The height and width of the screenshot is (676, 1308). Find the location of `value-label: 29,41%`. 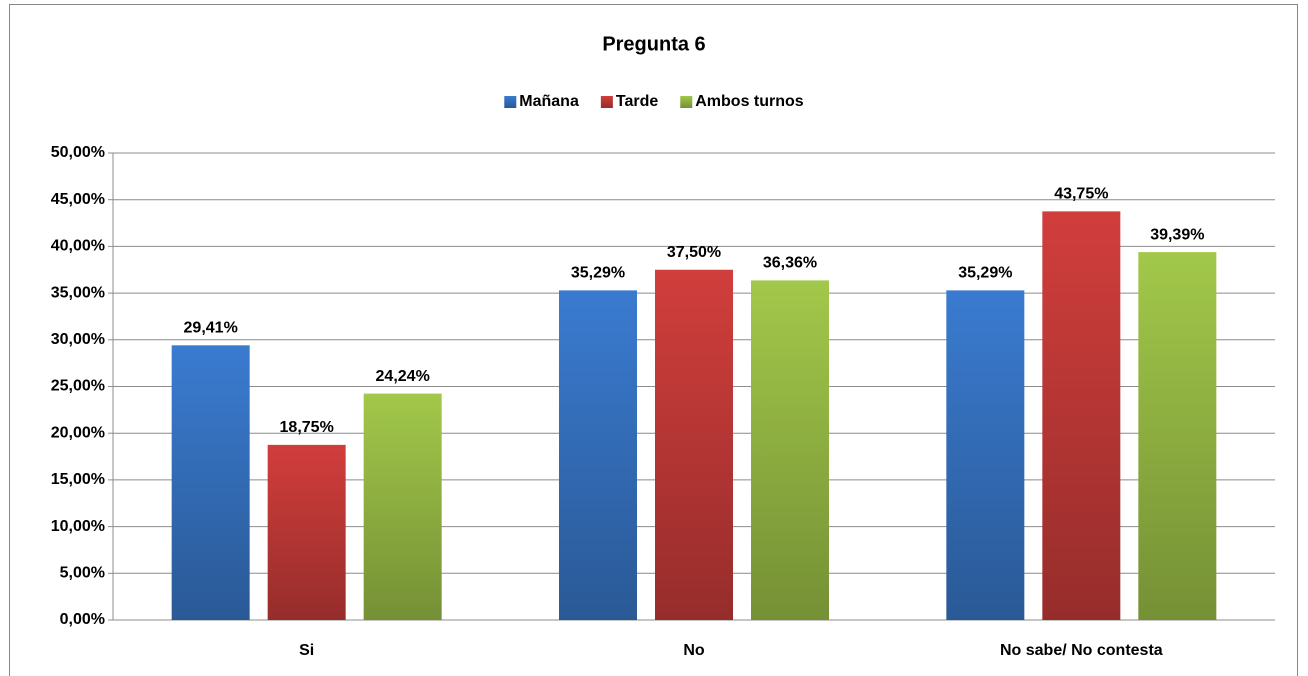

value-label: 29,41% is located at coordinates (211, 328).